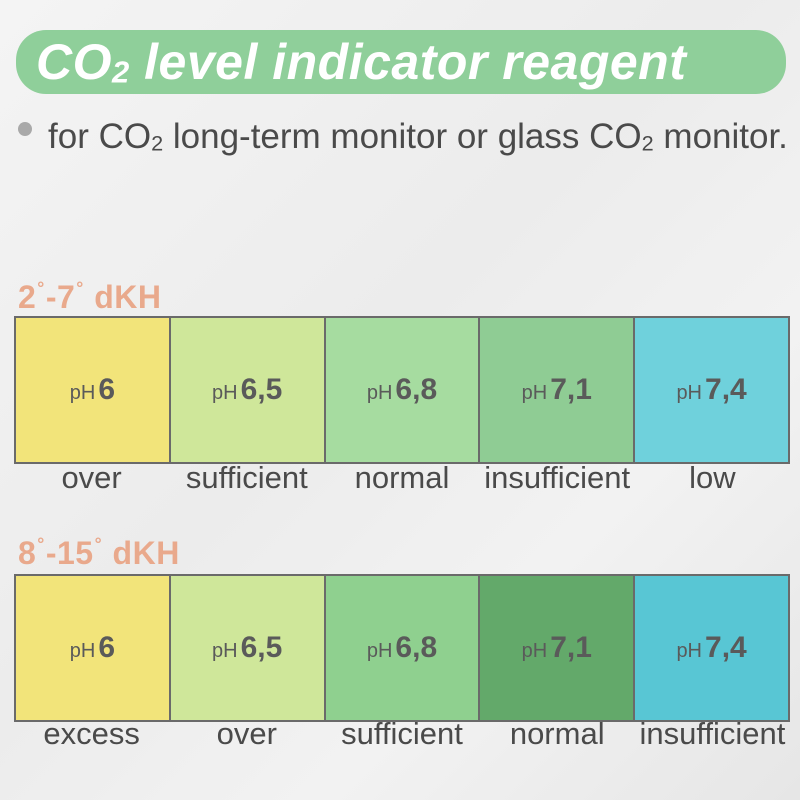 This screenshot has width=800, height=800. Describe the element at coordinates (361, 62) in the screenshot. I see `page-title: CO2 level indicator reagent` at that location.